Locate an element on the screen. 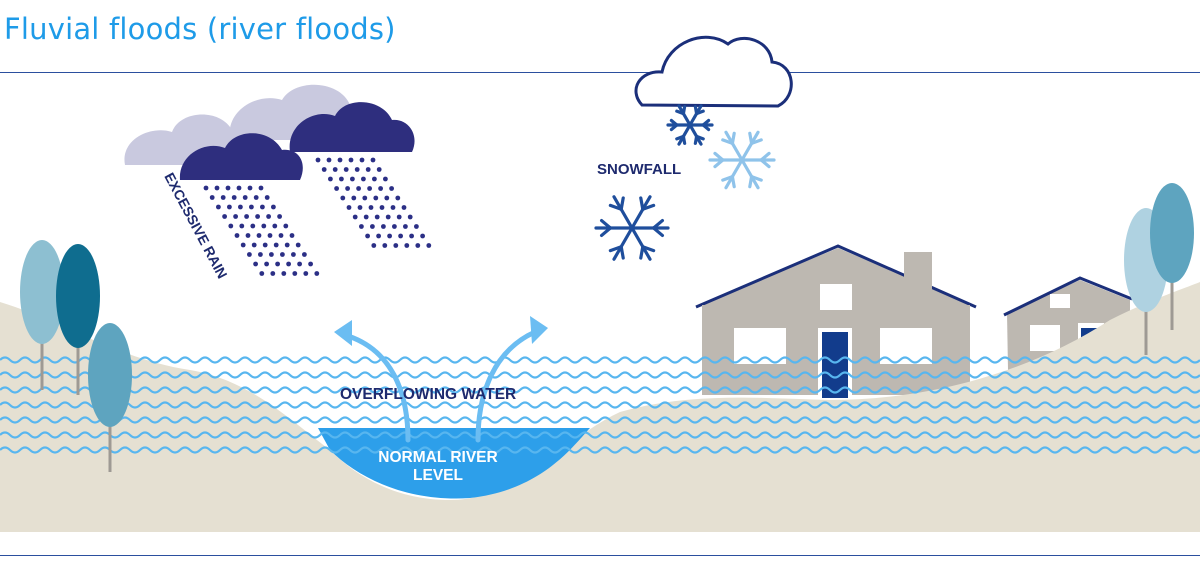  rain-clouds is located at coordinates (278, 180).